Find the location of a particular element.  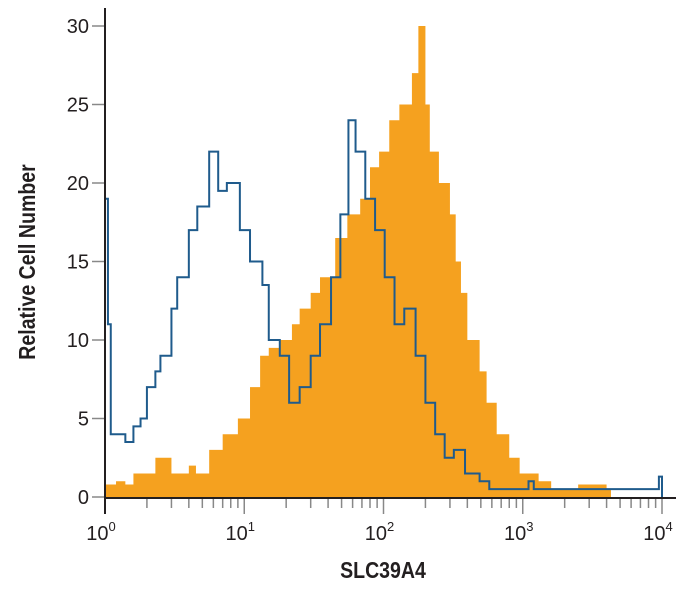

x-axis-title: SLC39A4 is located at coordinates (383, 571).